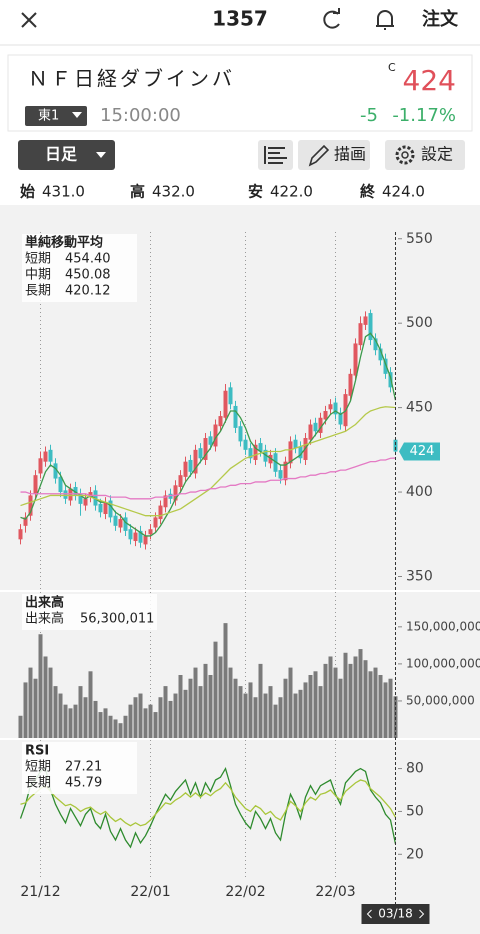  I want to click on chart-type-button, so click(275, 155).